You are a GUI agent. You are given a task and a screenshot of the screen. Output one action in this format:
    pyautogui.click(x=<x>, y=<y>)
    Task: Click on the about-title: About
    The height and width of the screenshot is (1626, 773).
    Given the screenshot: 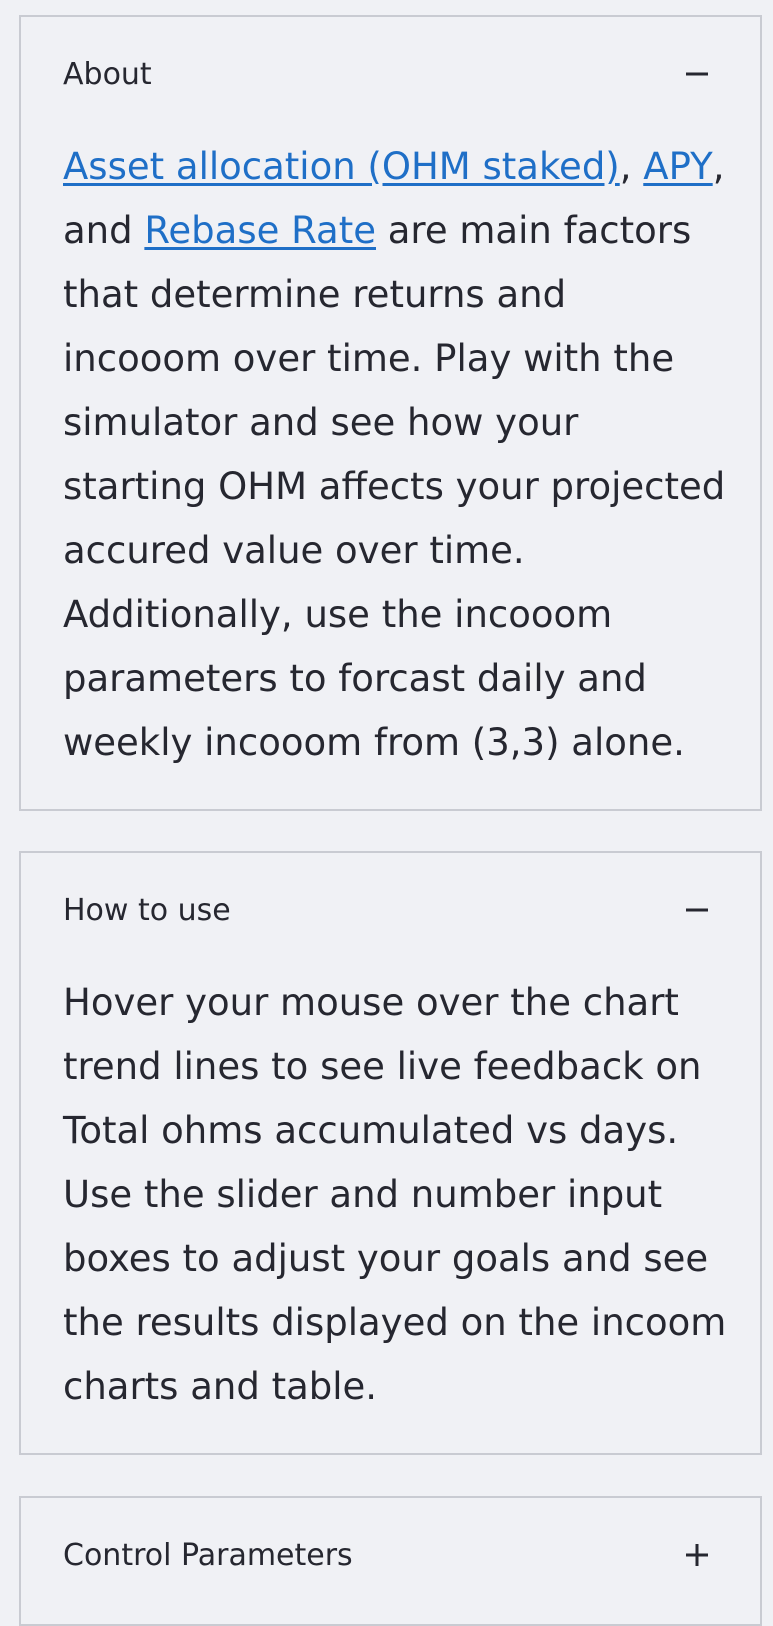 What is the action you would take?
    pyautogui.click(x=107, y=74)
    